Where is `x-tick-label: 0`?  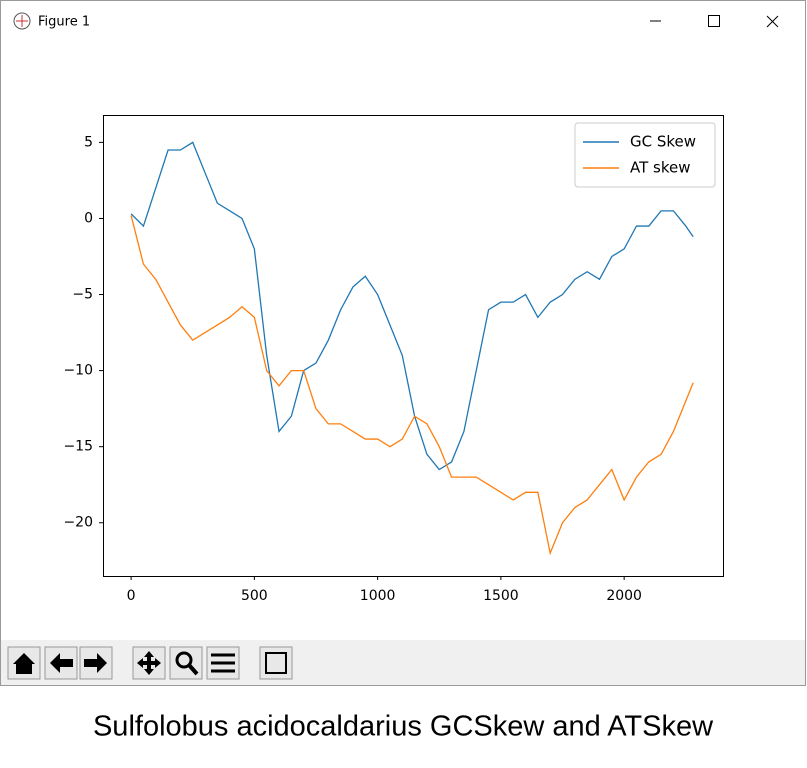
x-tick-label: 0 is located at coordinates (131, 596).